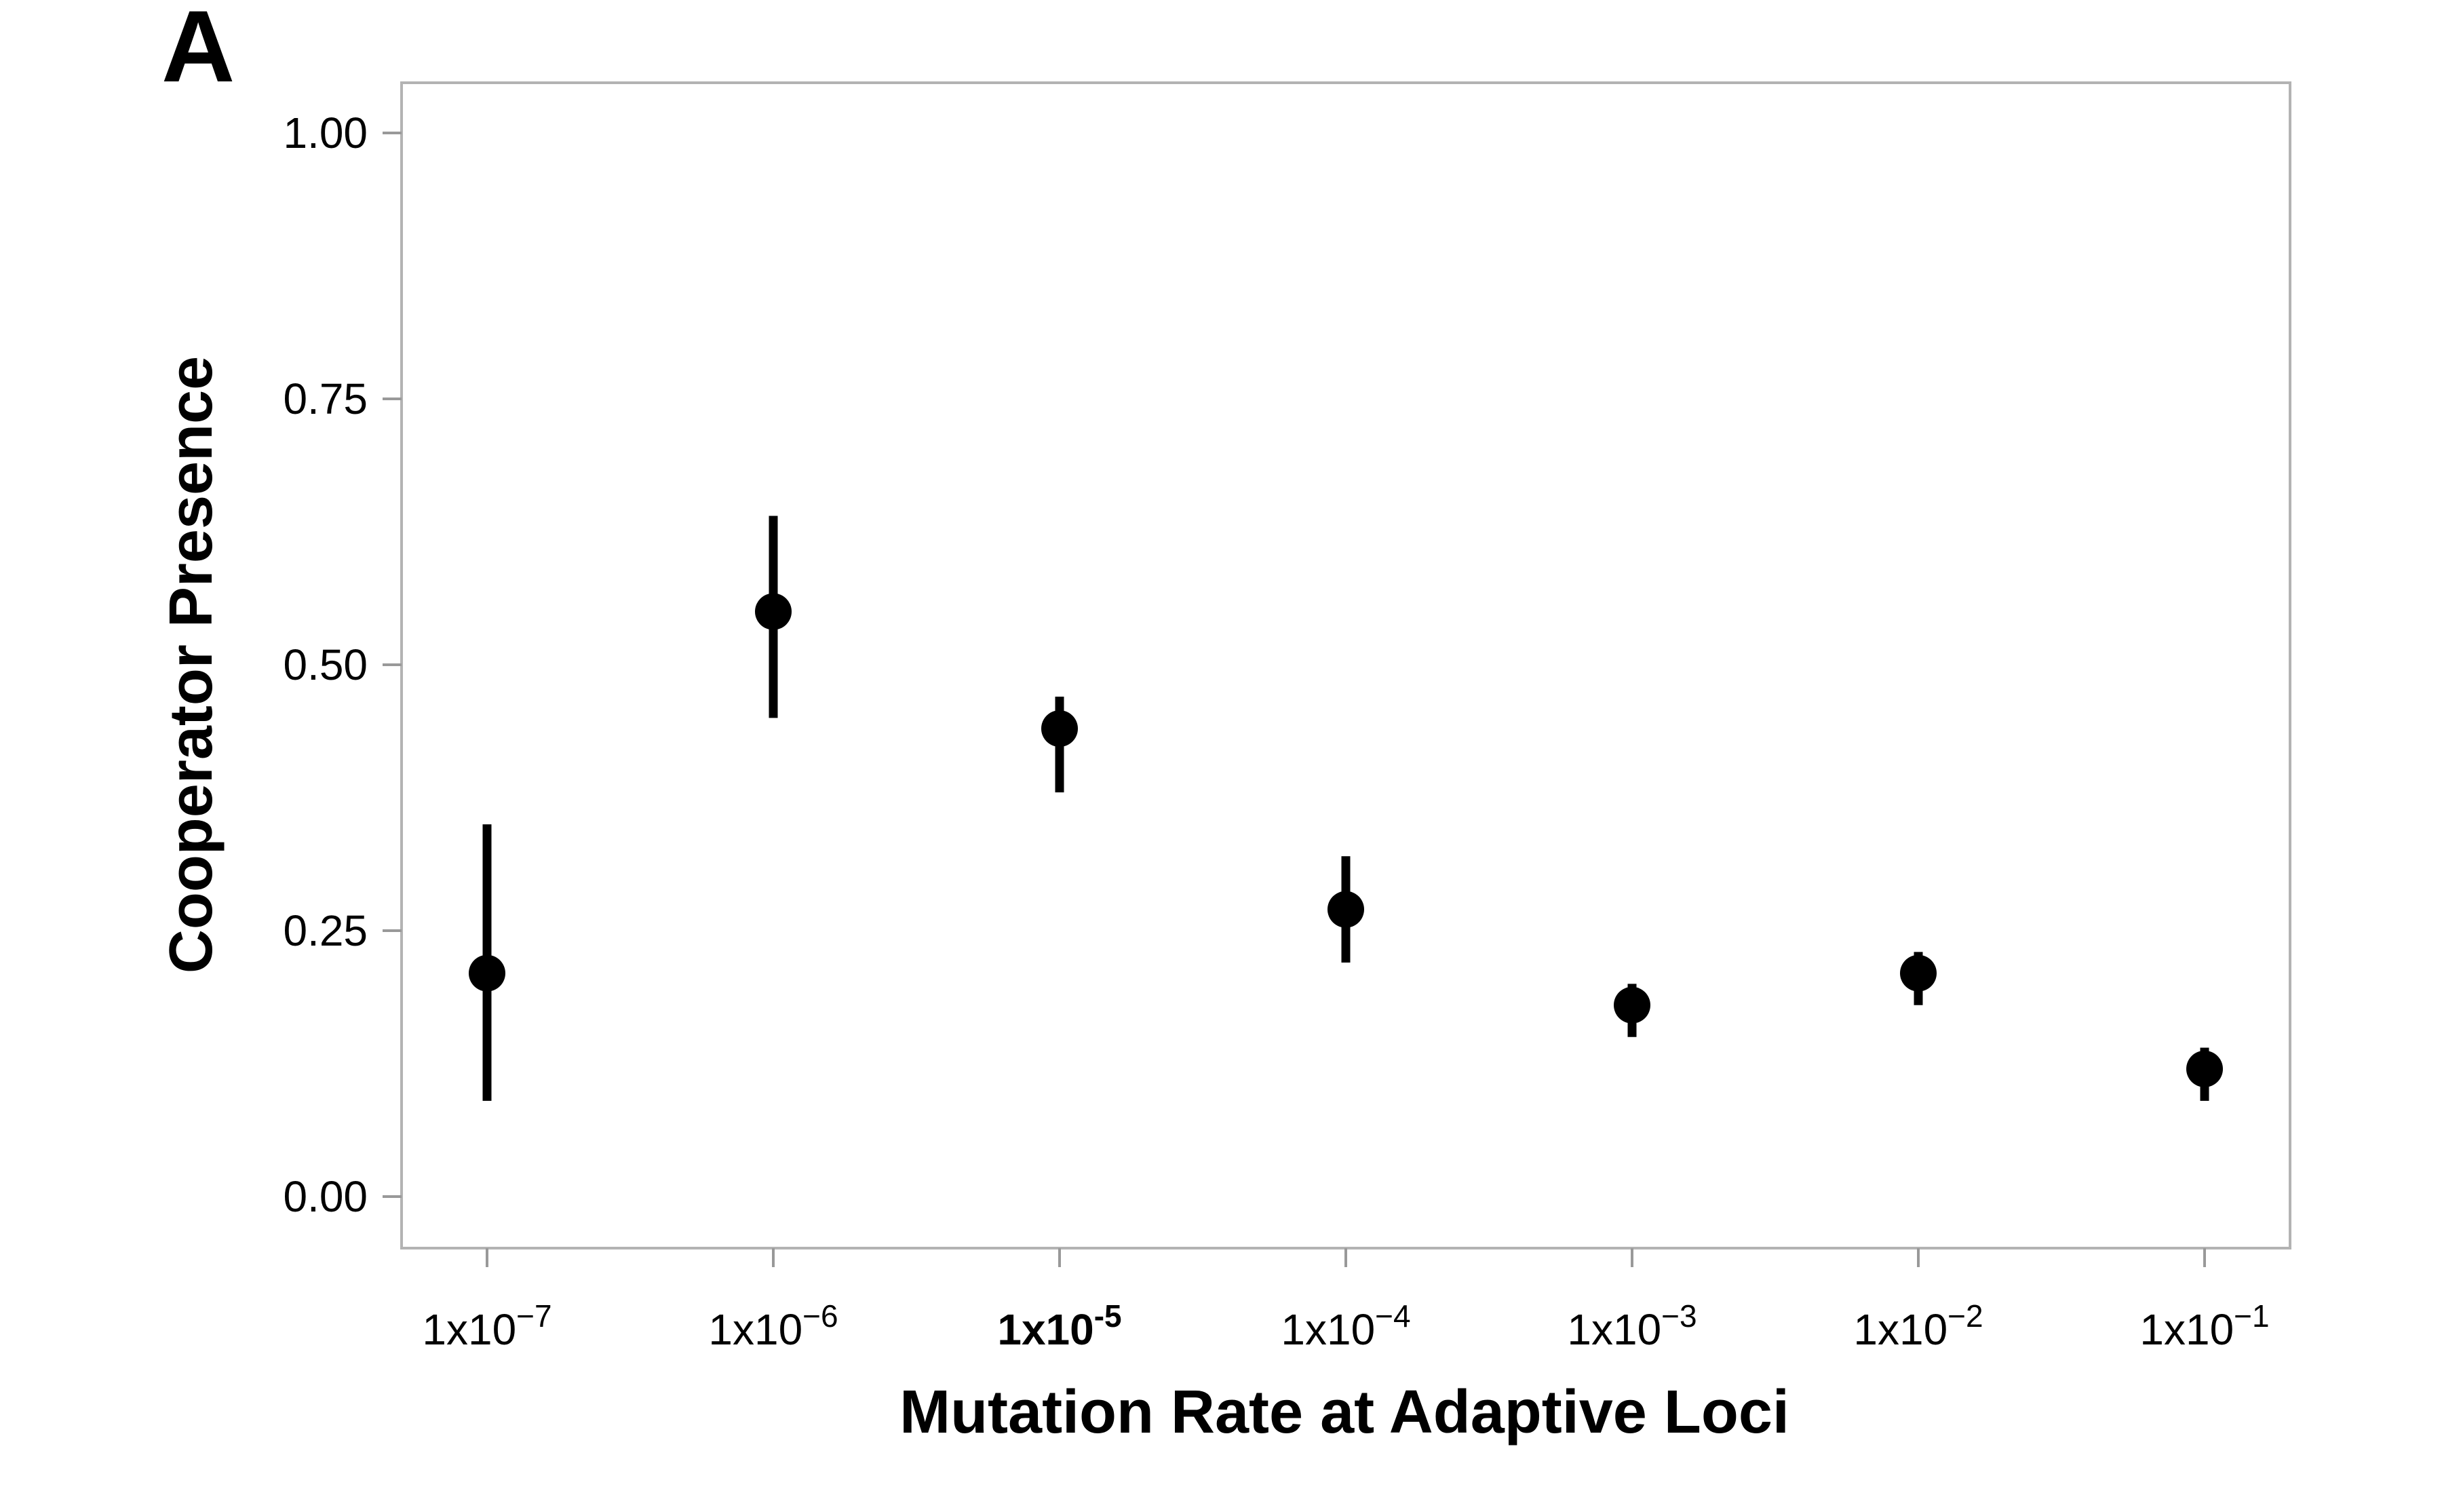 The width and height of the screenshot is (2442, 1512). What do you see at coordinates (1344, 1412) in the screenshot?
I see `x-axis-title: Mutation Rate at Adaptive Loci` at bounding box center [1344, 1412].